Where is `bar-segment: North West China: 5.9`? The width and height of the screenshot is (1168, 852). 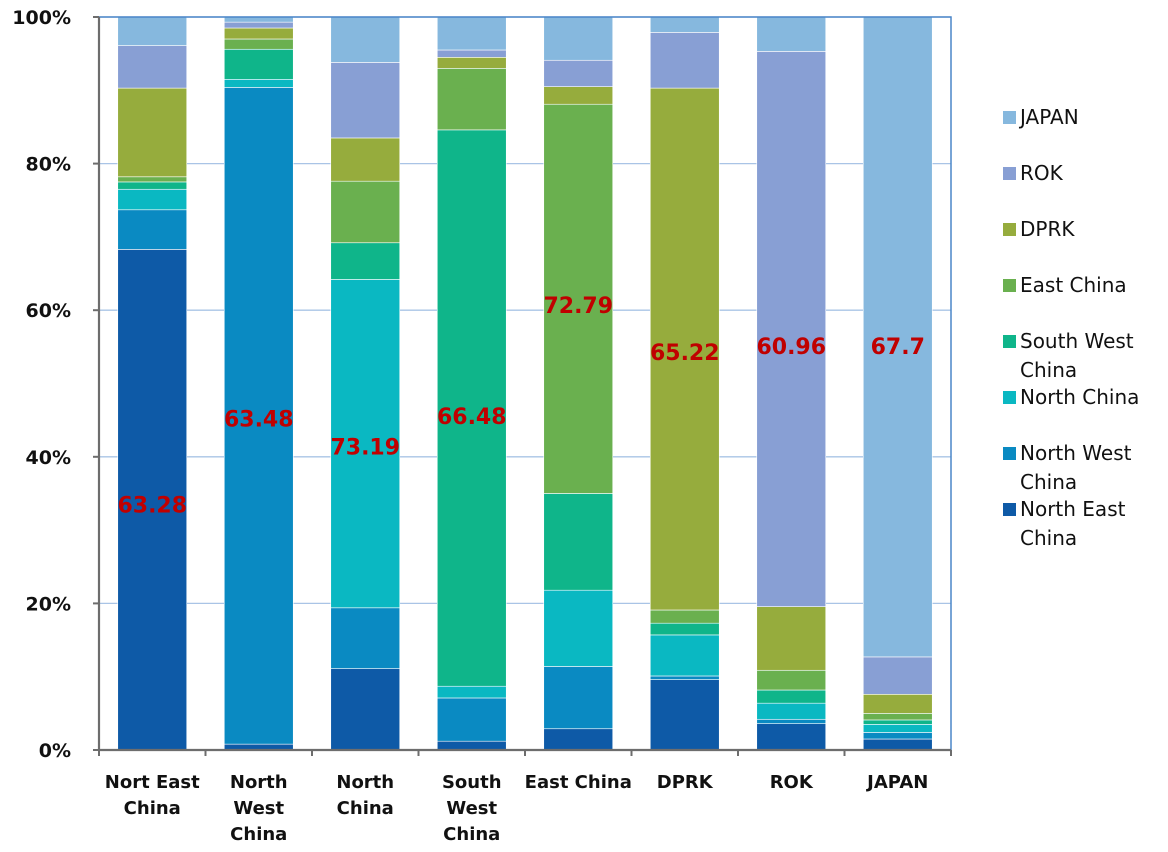 bar-segment: North West China: 5.9 is located at coordinates (471, 719).